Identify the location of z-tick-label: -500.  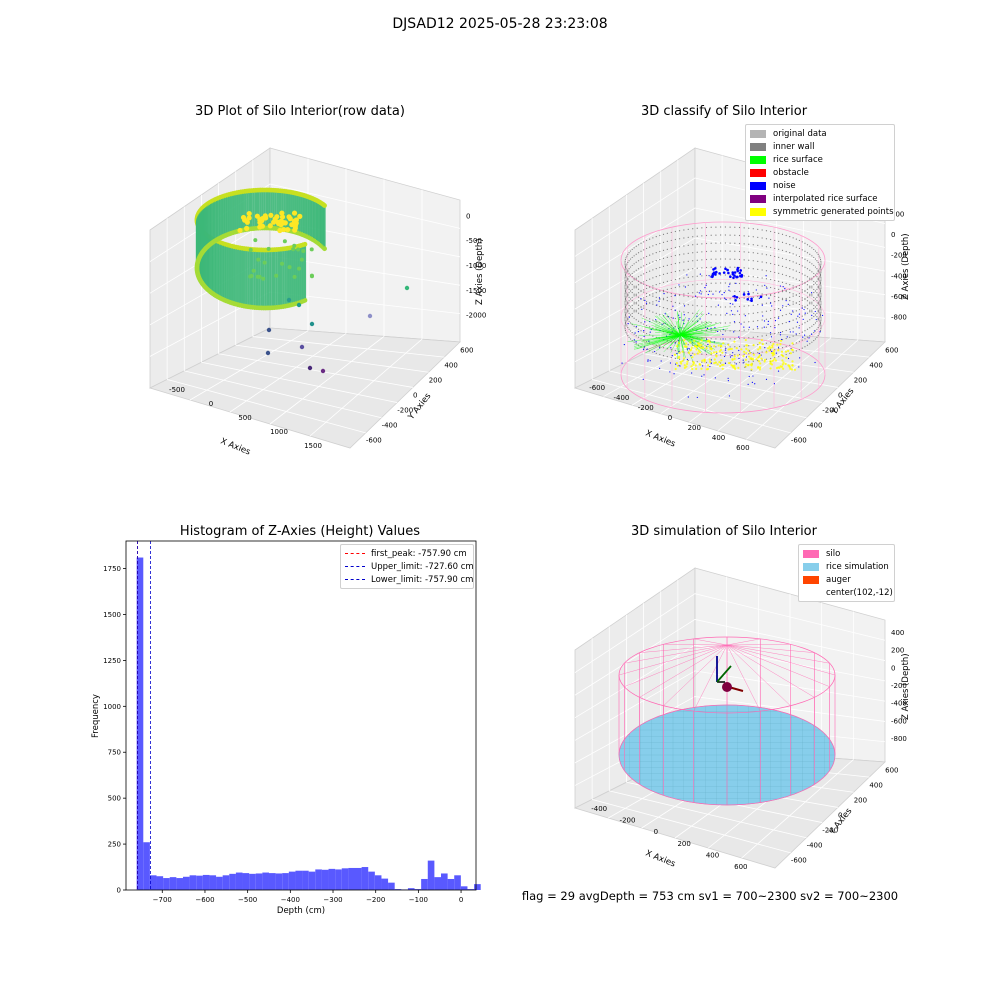
(474, 241).